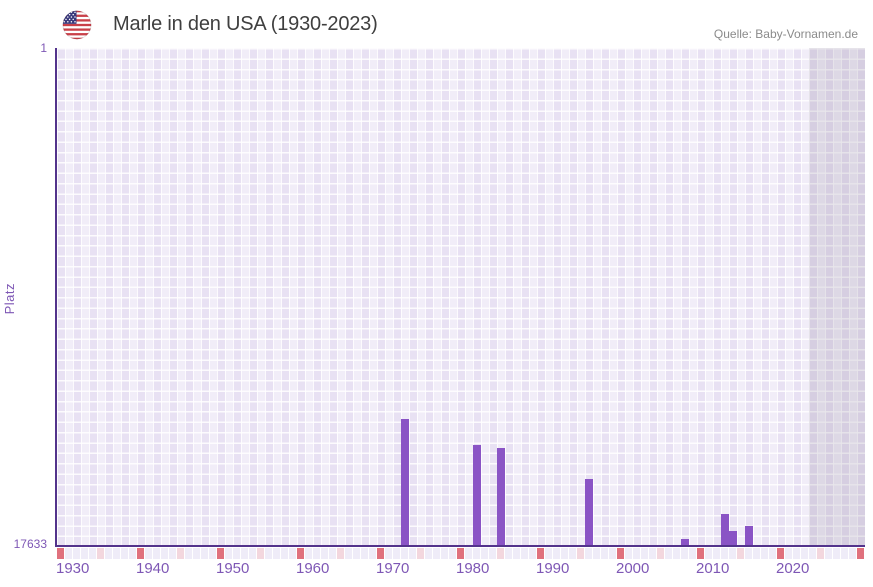  I want to click on axis-marker-row, so click(461, 553).